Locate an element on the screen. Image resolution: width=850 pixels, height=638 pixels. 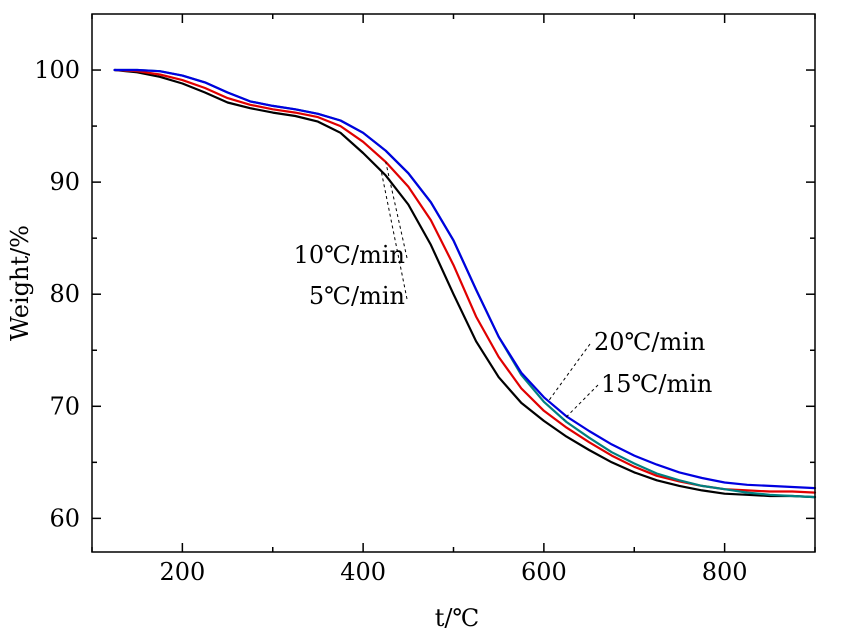
annotation-label-5-minmin: 5℃/min is located at coordinates (357, 296).